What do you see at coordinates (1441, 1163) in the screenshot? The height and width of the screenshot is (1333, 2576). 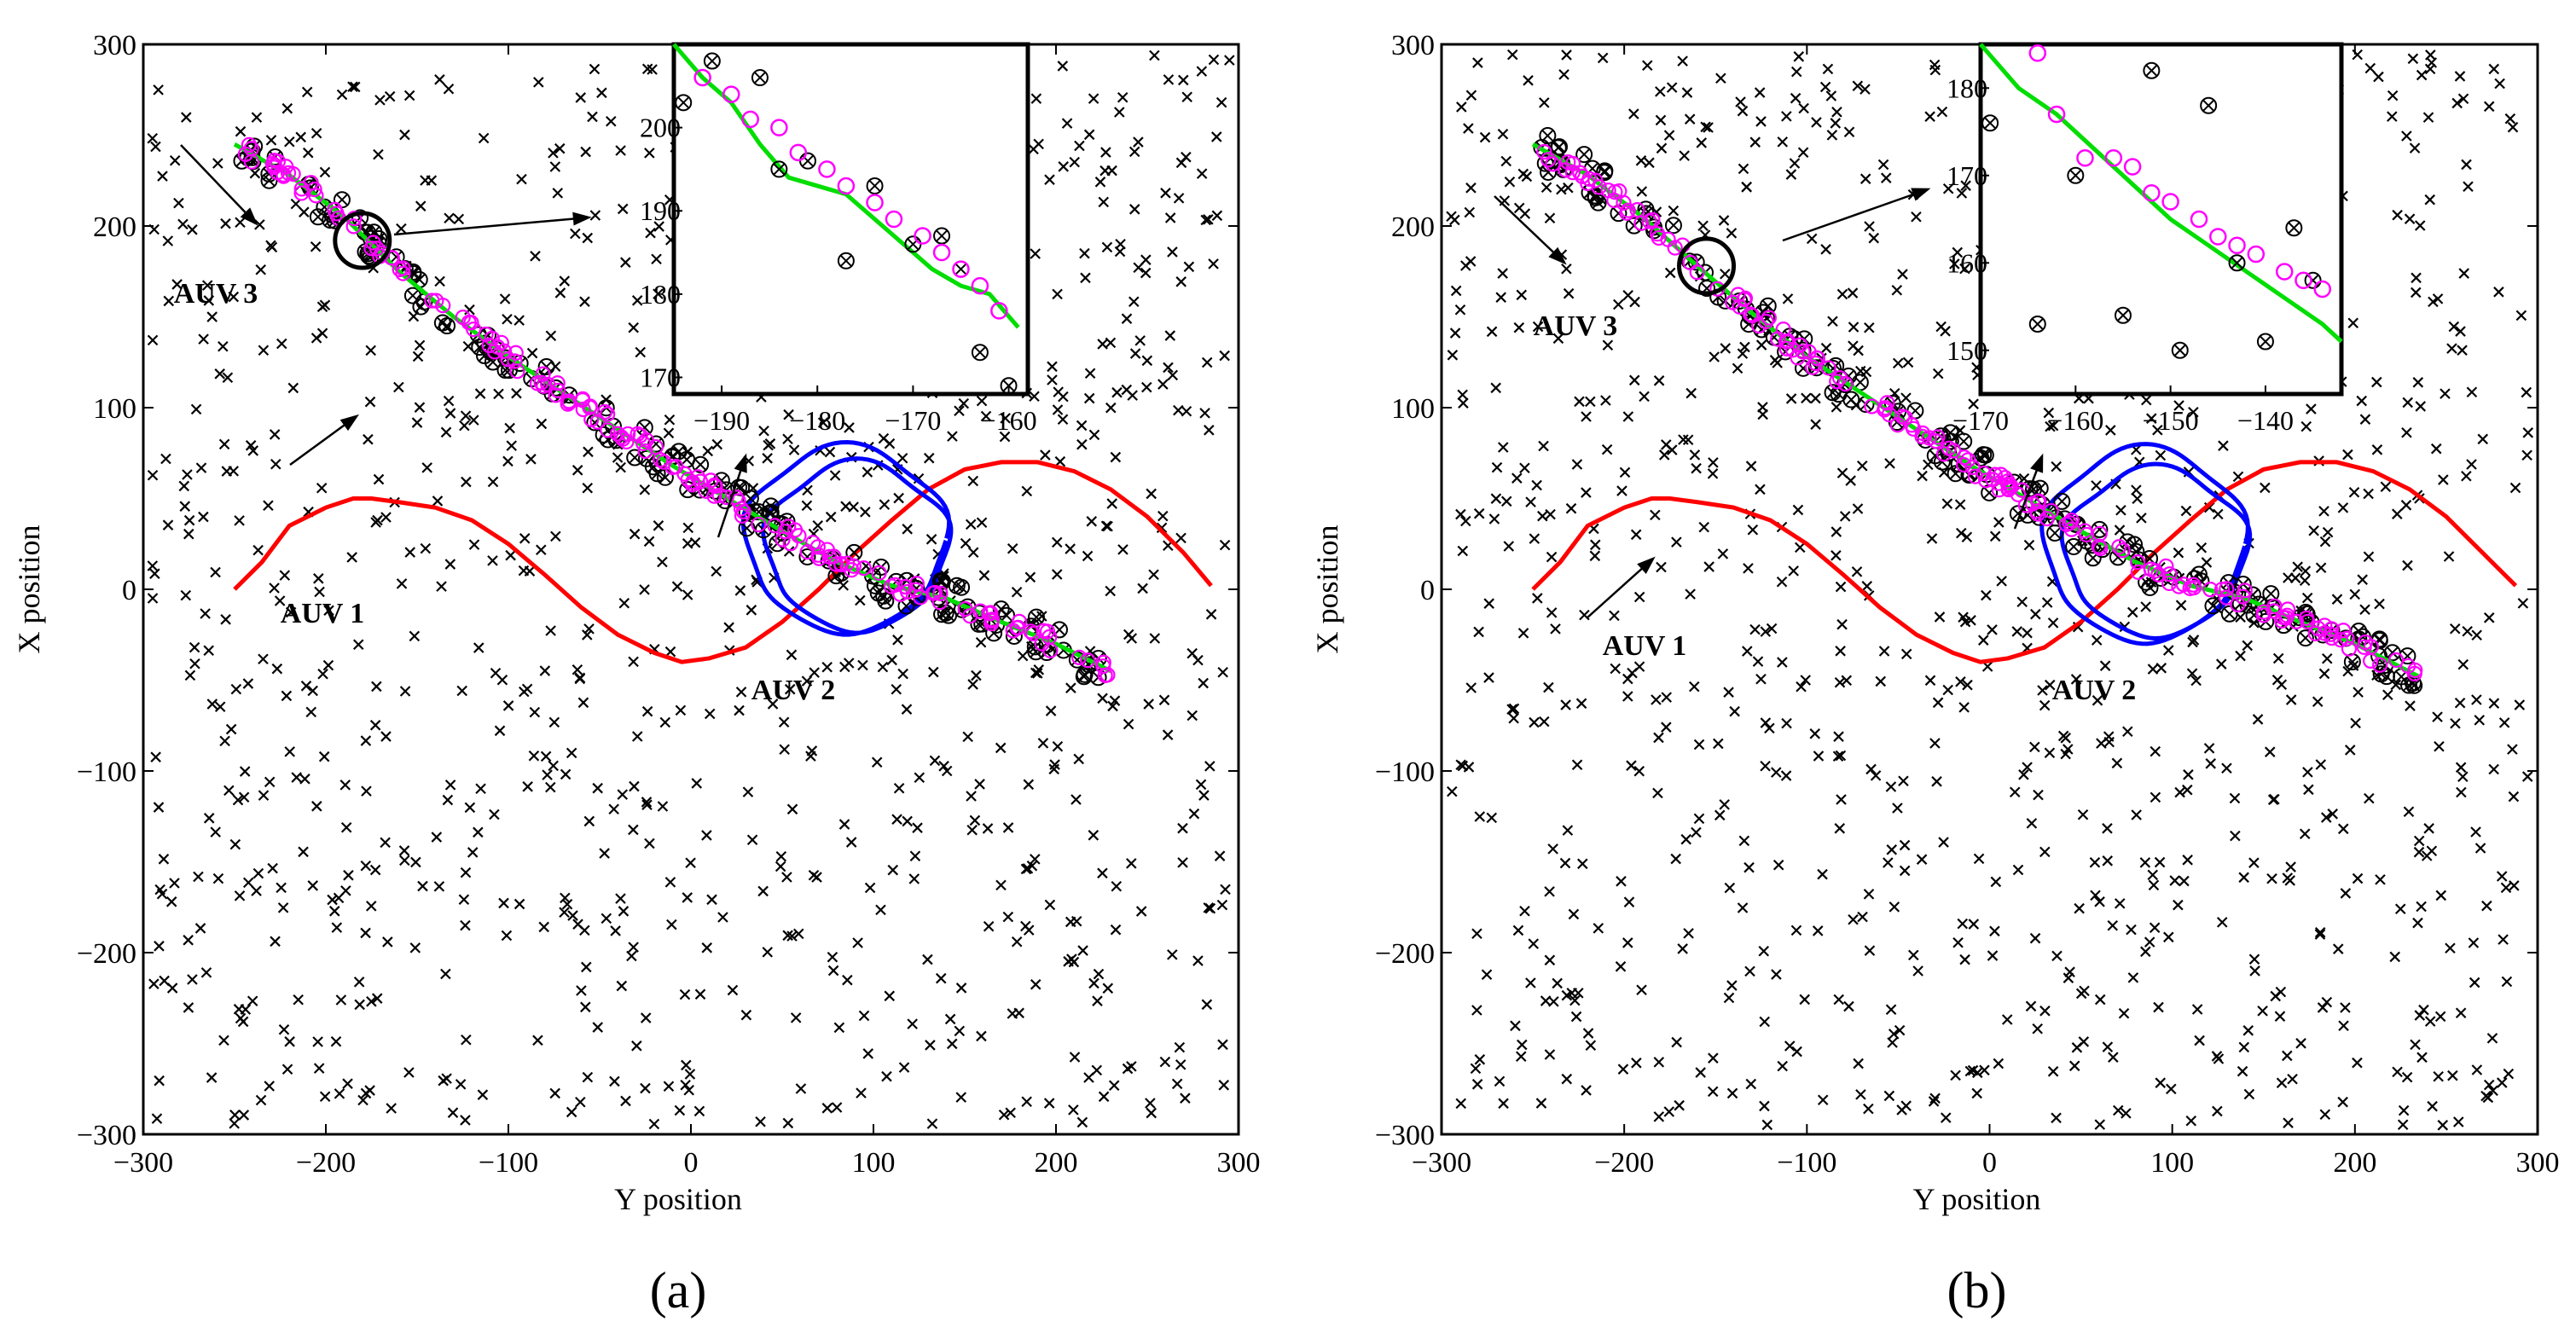 I see `x-tick-label: −300` at bounding box center [1441, 1163].